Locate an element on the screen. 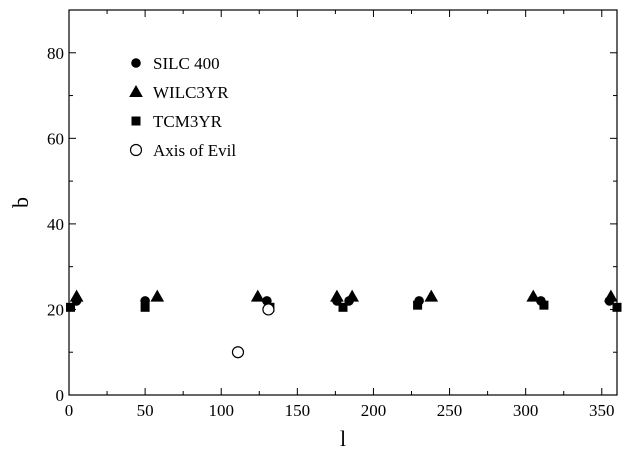 This screenshot has height=453, width=626. legend-label-silc-400: SILC 400 is located at coordinates (186, 63).